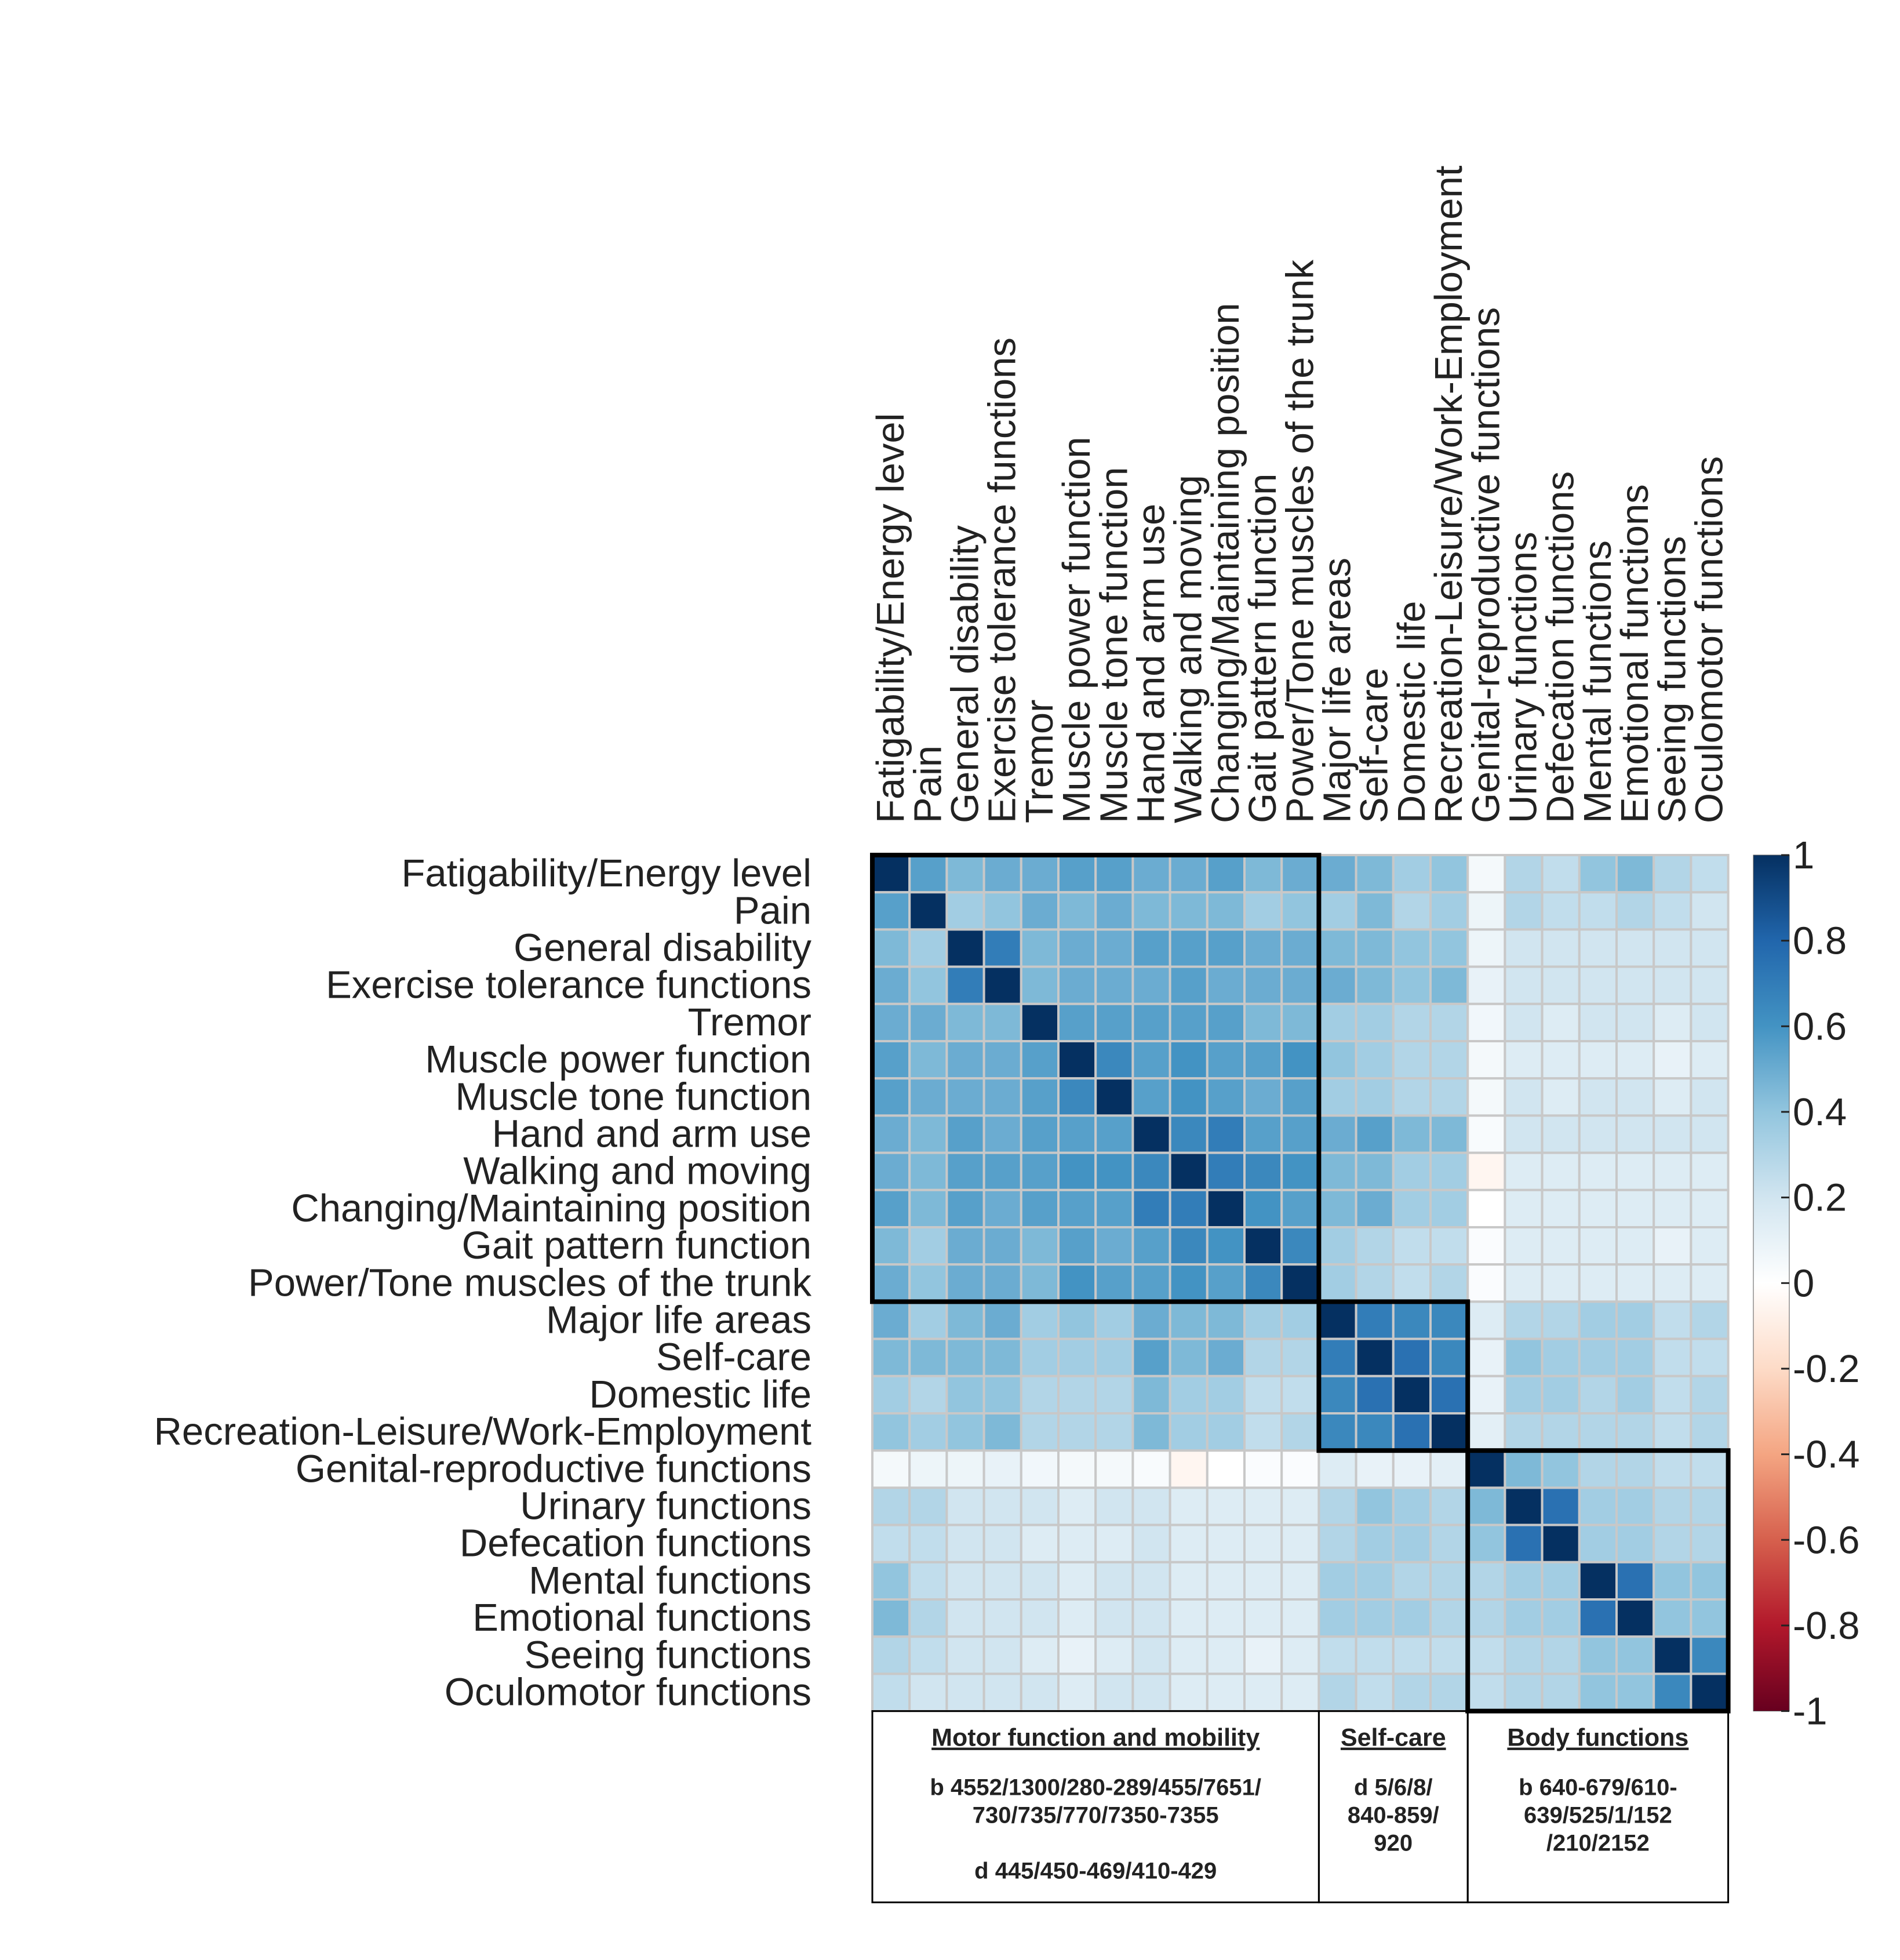 This screenshot has height=1960, width=1900. Describe the element at coordinates (1039, 762) in the screenshot. I see `column-label-4: Tremor` at that location.